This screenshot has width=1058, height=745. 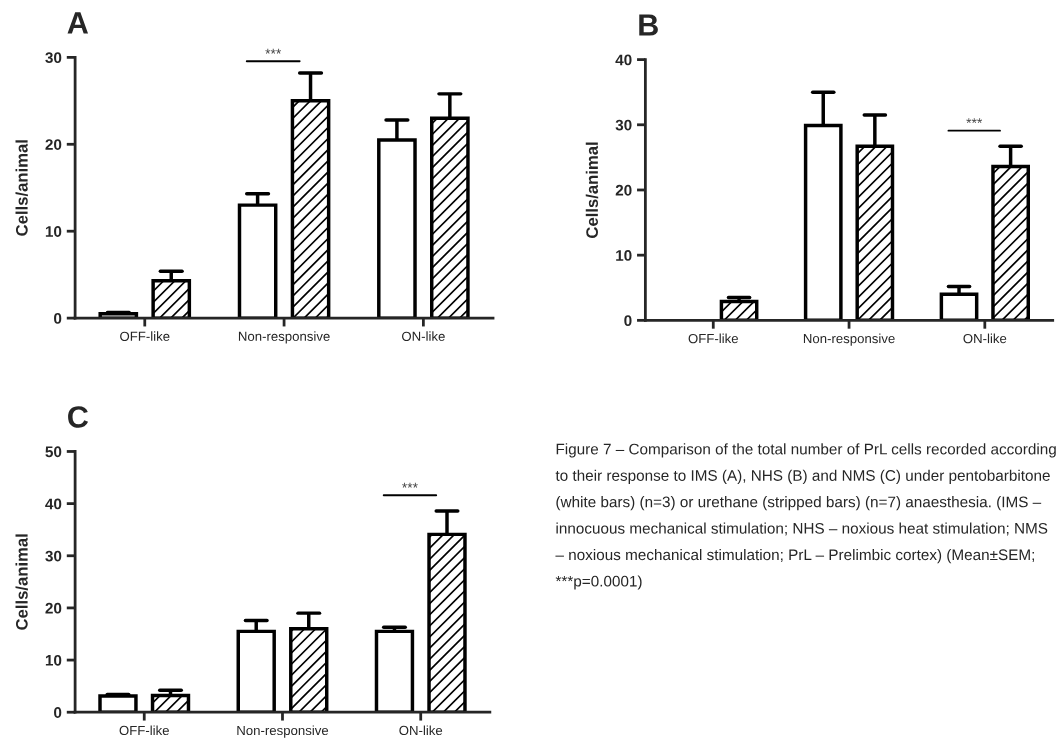 I want to click on chart-title: B, so click(x=648, y=25).